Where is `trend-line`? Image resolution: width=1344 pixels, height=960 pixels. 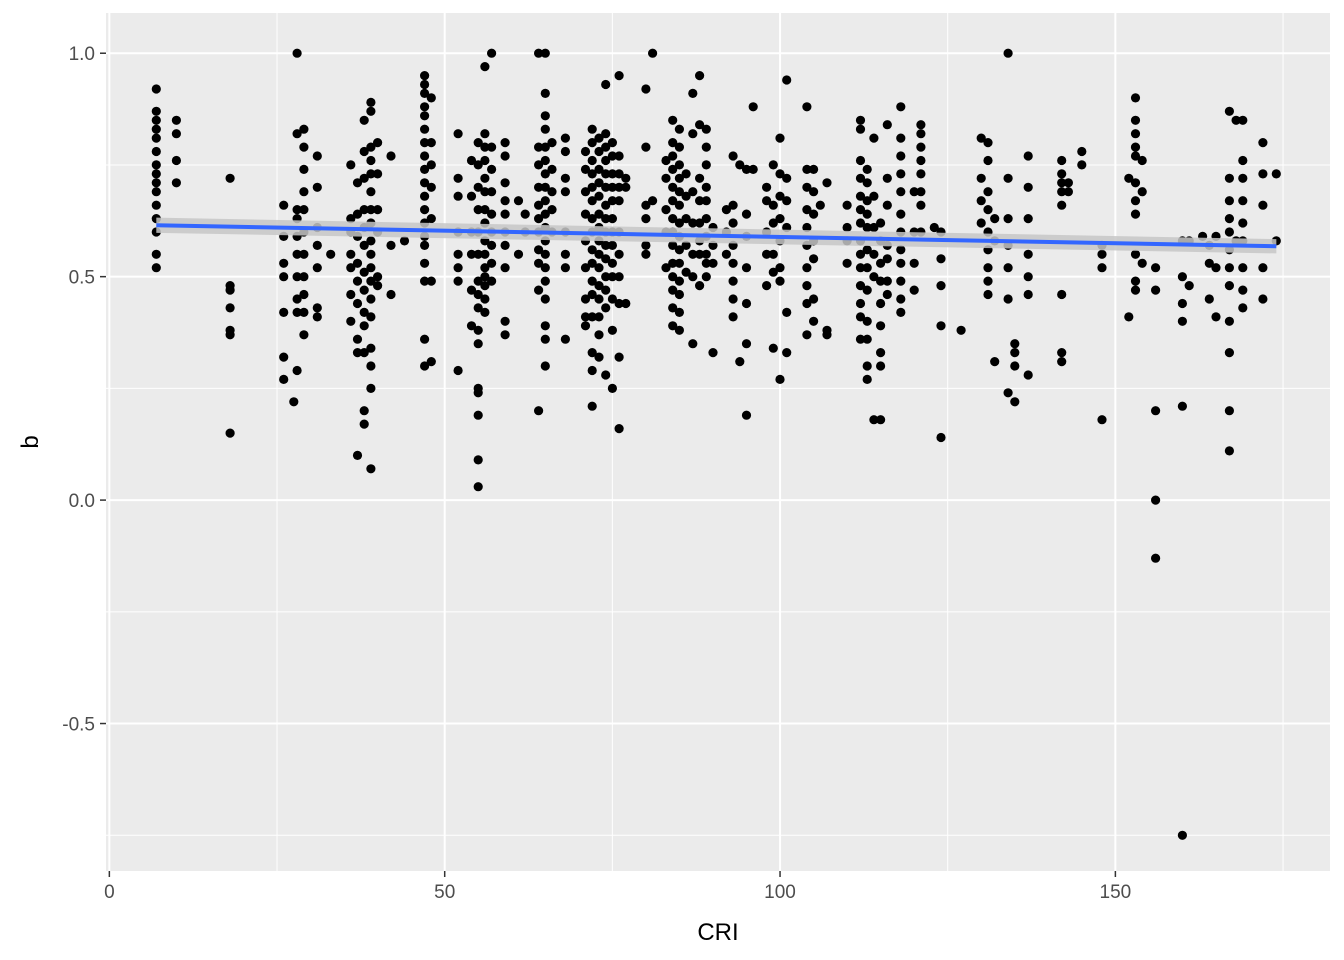 trend-line is located at coordinates (716, 236).